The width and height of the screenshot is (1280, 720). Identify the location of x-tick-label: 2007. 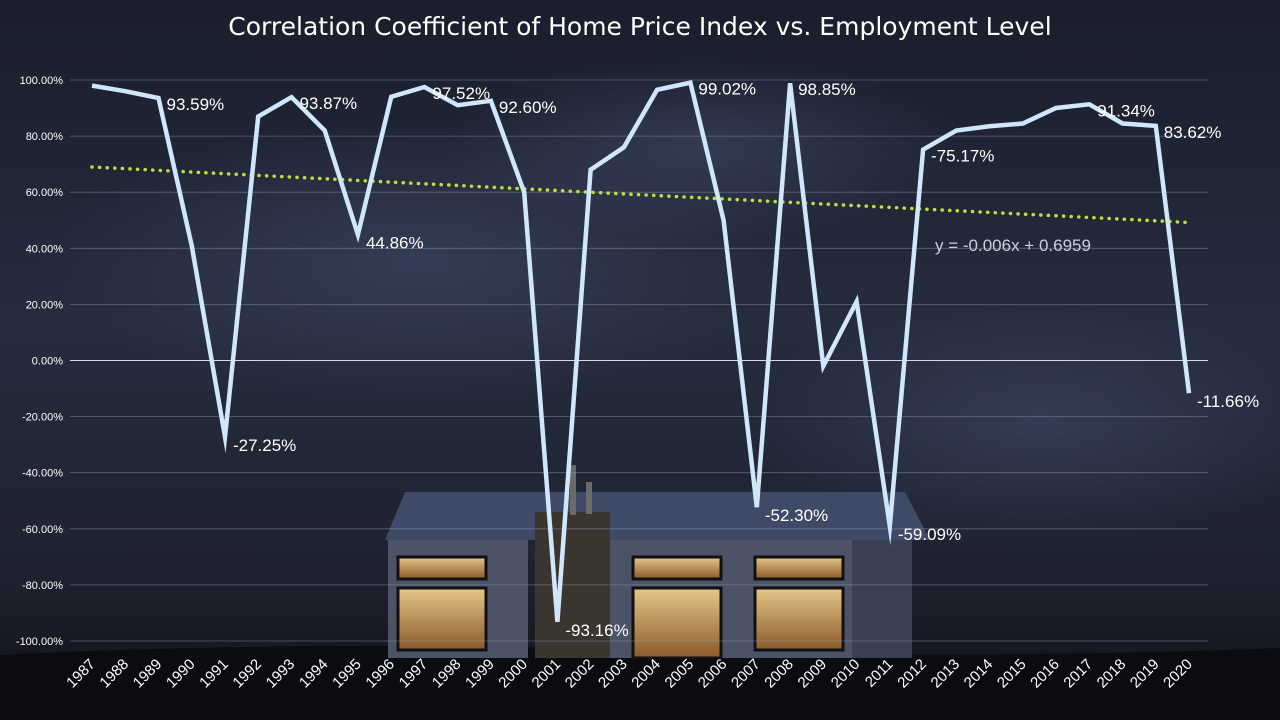
(746, 674).